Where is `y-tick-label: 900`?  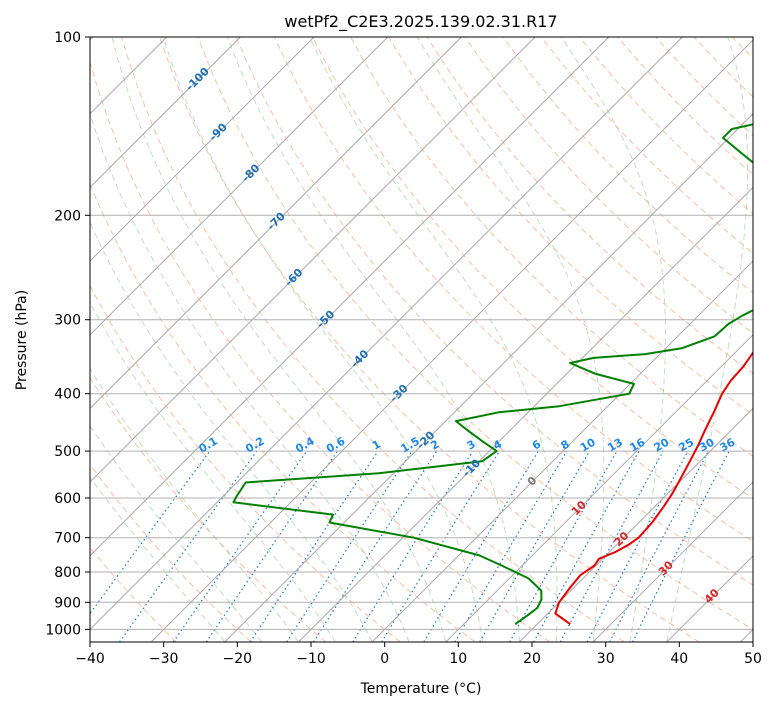
y-tick-label: 900 is located at coordinates (67, 603).